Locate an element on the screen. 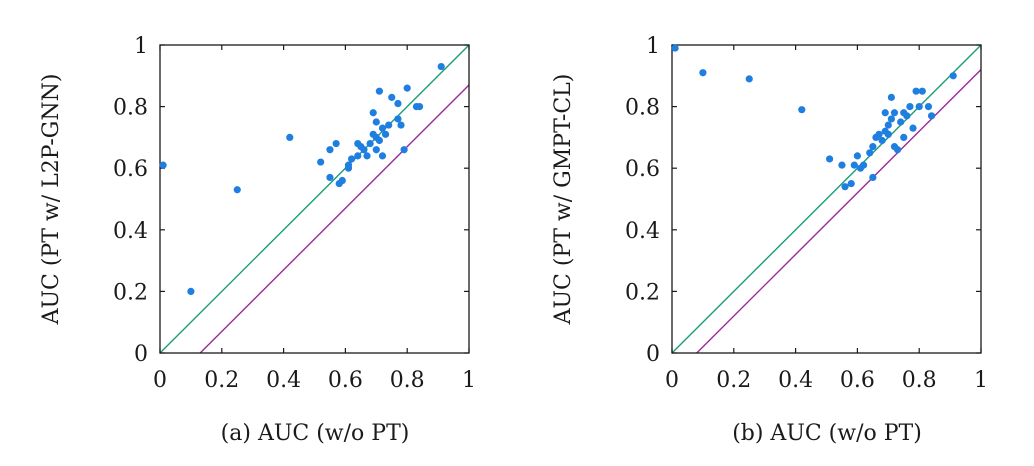  y-axis-label: AUC (PT w/ GMPT-CL) is located at coordinates (563, 200).